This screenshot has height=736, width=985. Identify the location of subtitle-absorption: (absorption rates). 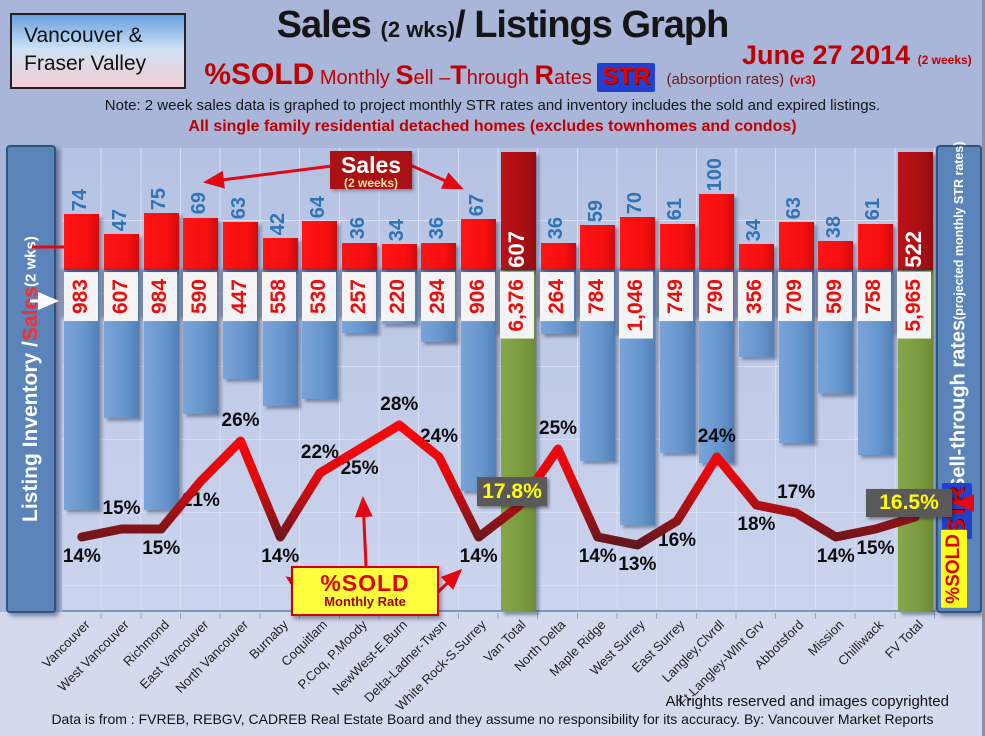
(725, 79).